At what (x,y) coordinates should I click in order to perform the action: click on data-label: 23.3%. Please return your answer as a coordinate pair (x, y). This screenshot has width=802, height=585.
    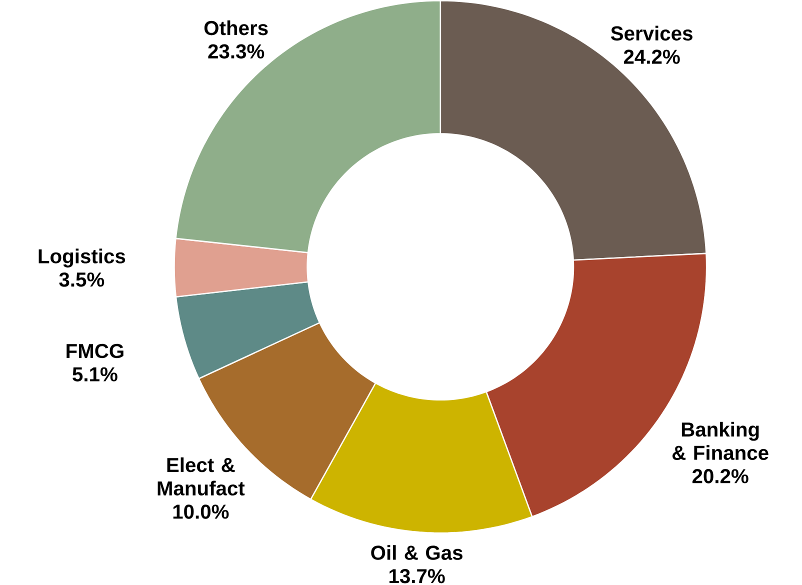
    Looking at the image, I should click on (236, 51).